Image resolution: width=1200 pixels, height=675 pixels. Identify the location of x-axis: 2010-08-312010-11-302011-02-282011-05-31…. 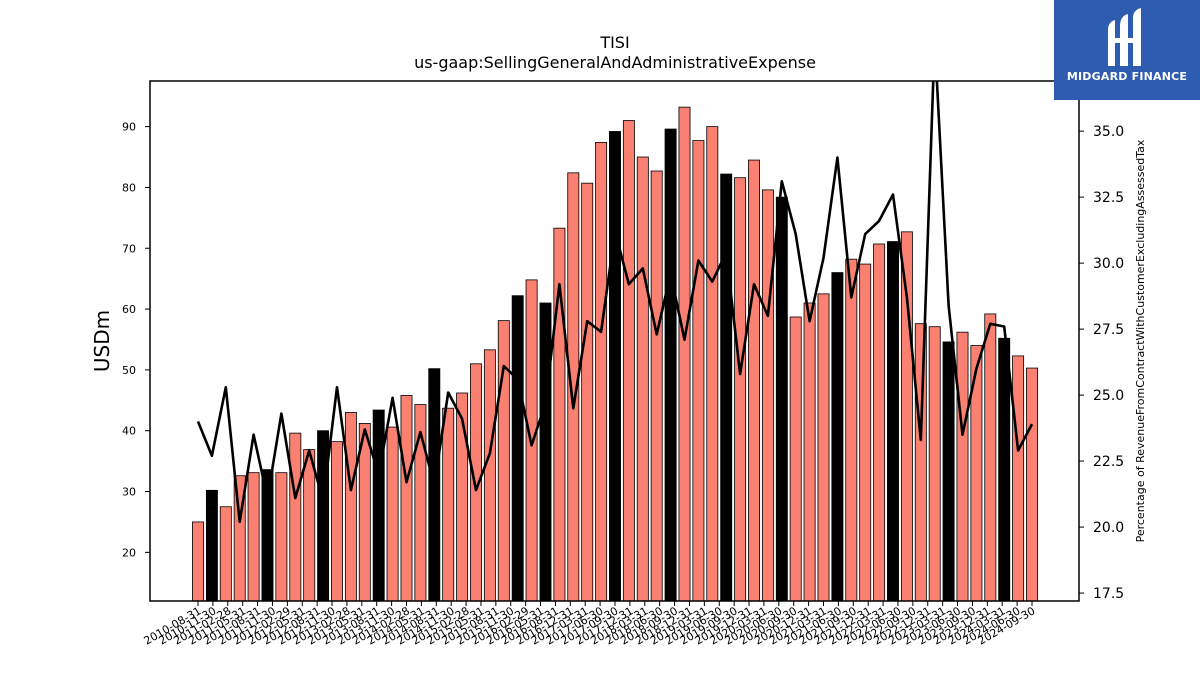
(590, 624).